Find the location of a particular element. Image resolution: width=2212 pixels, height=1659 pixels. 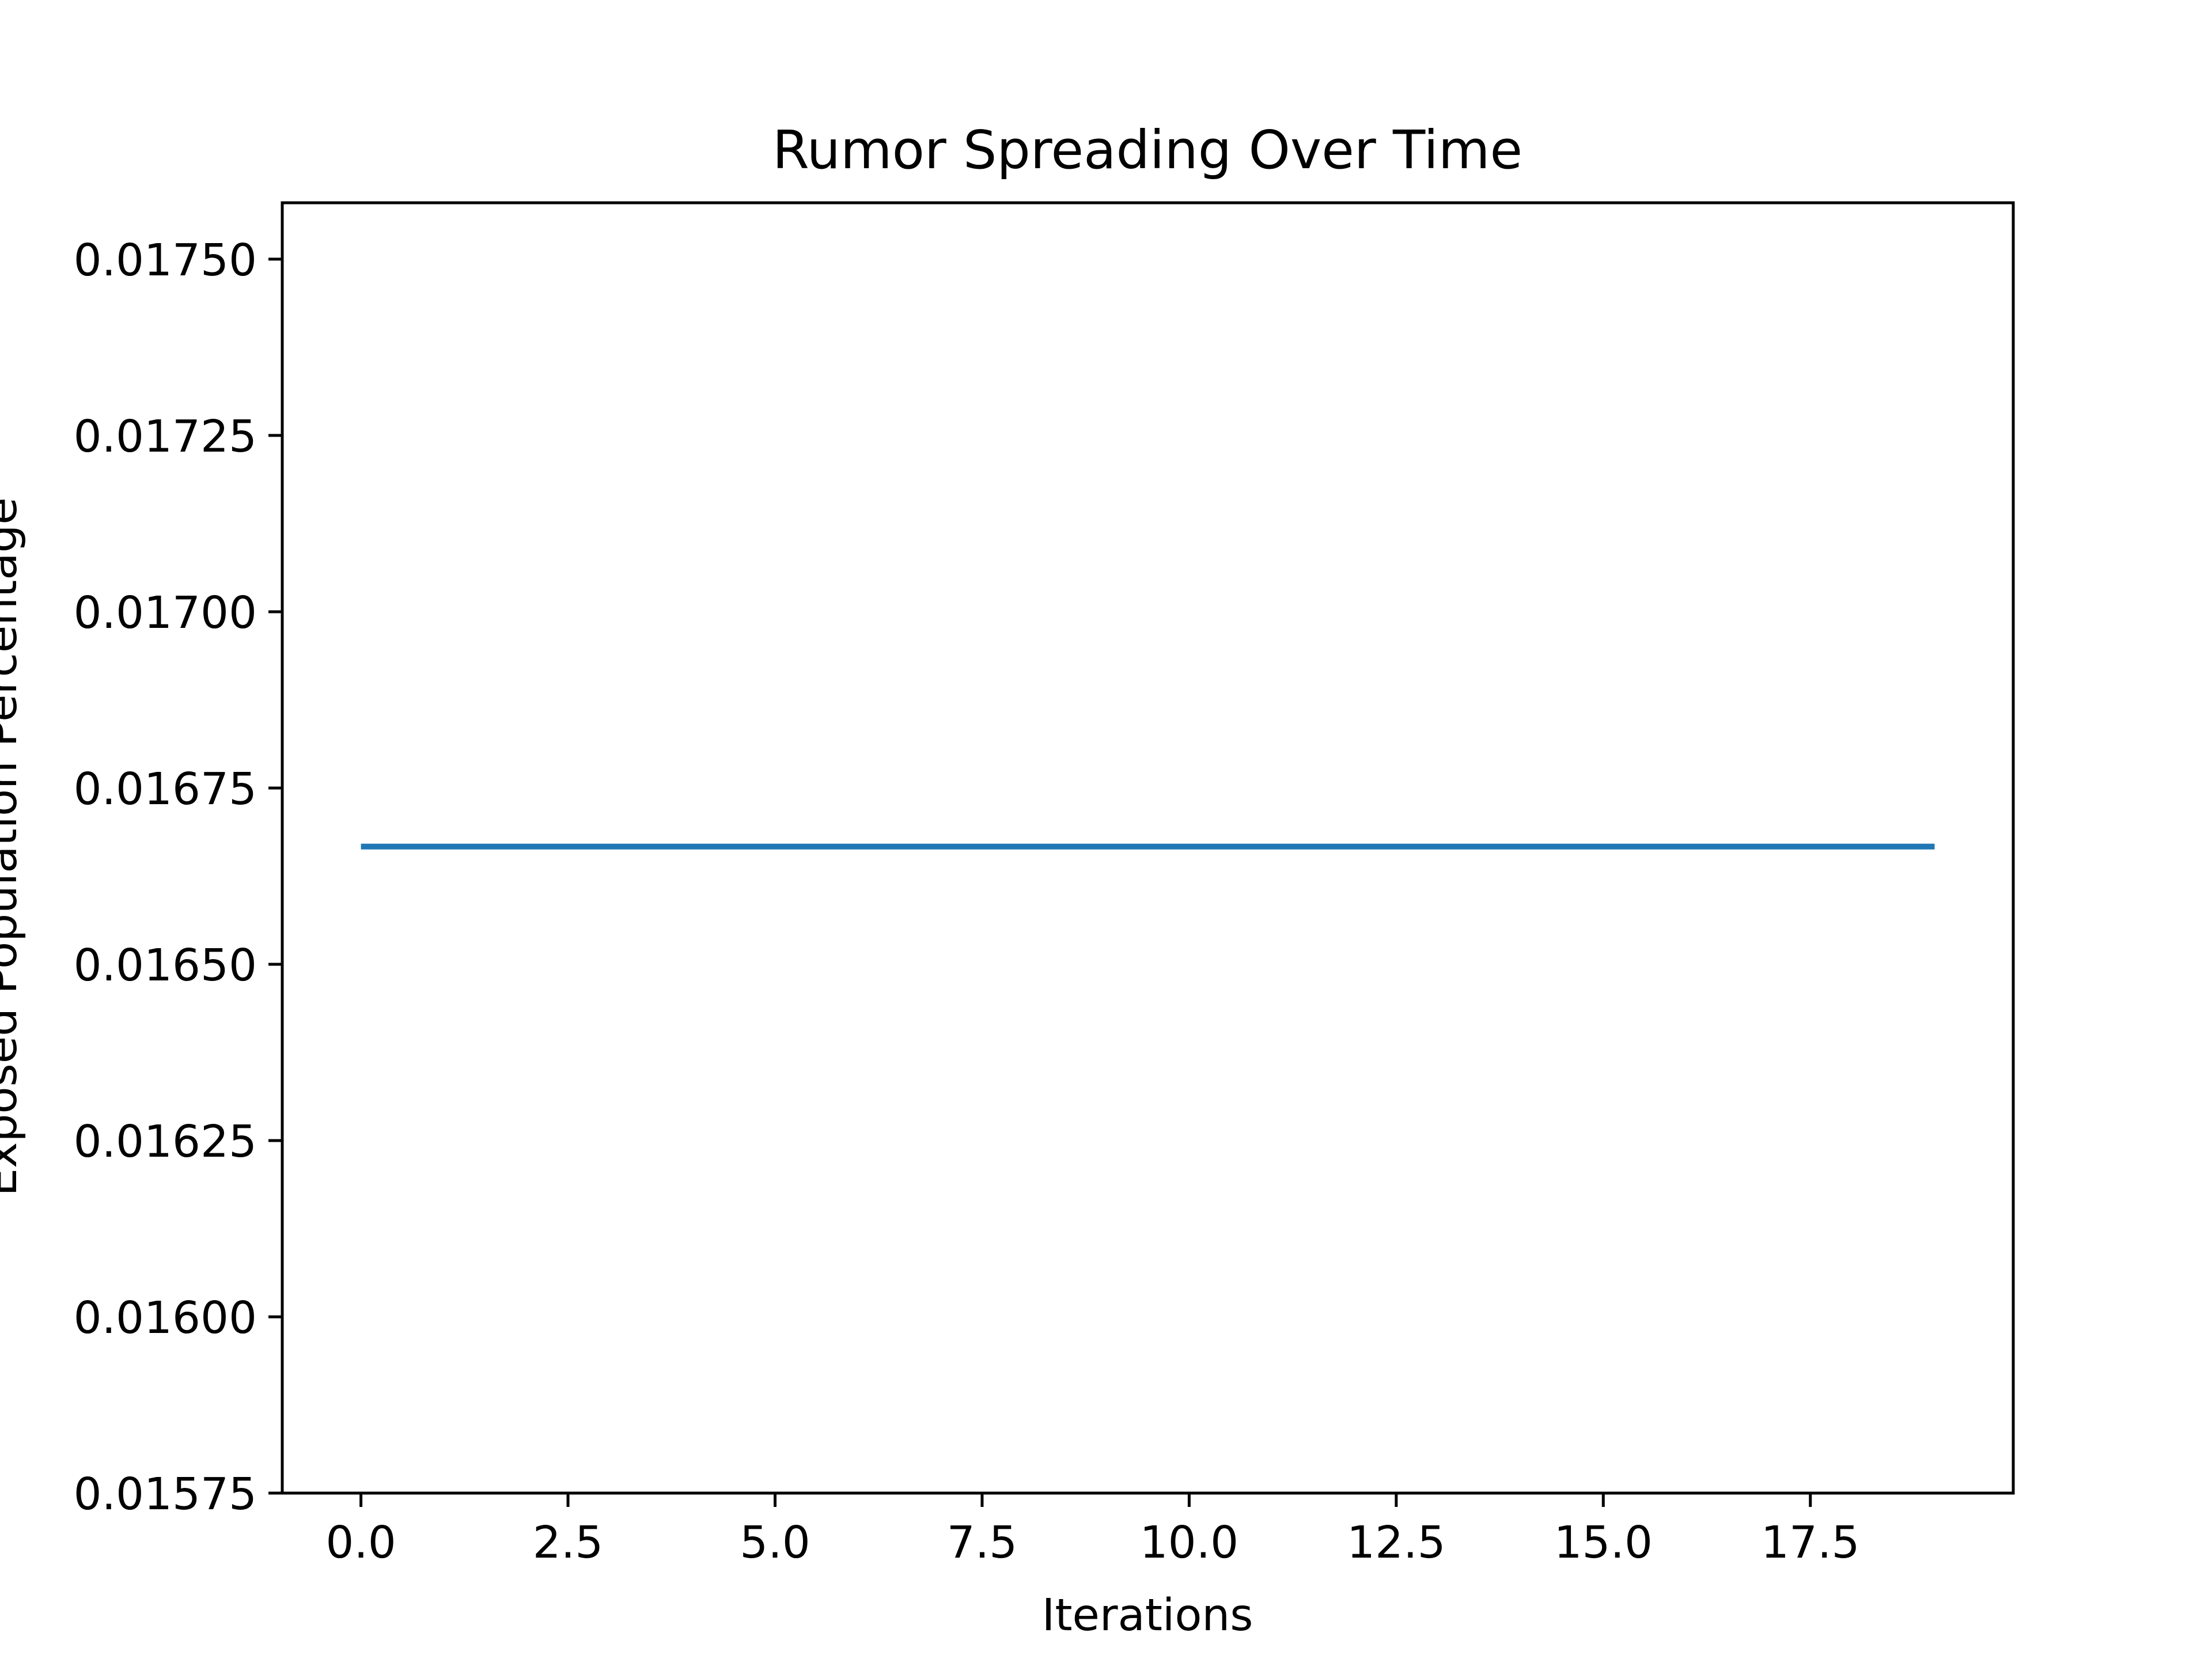

x-tick-label: 5.0 is located at coordinates (775, 1543).